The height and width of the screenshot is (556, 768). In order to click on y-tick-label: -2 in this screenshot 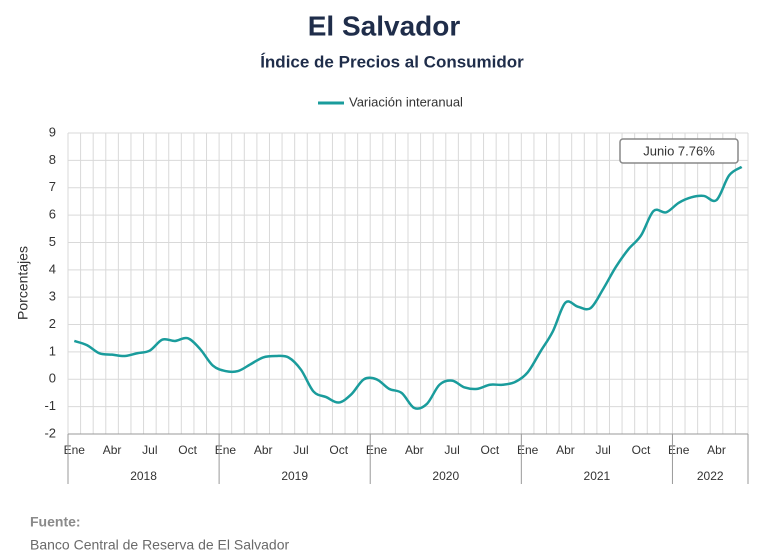, I will do `click(50, 432)`.